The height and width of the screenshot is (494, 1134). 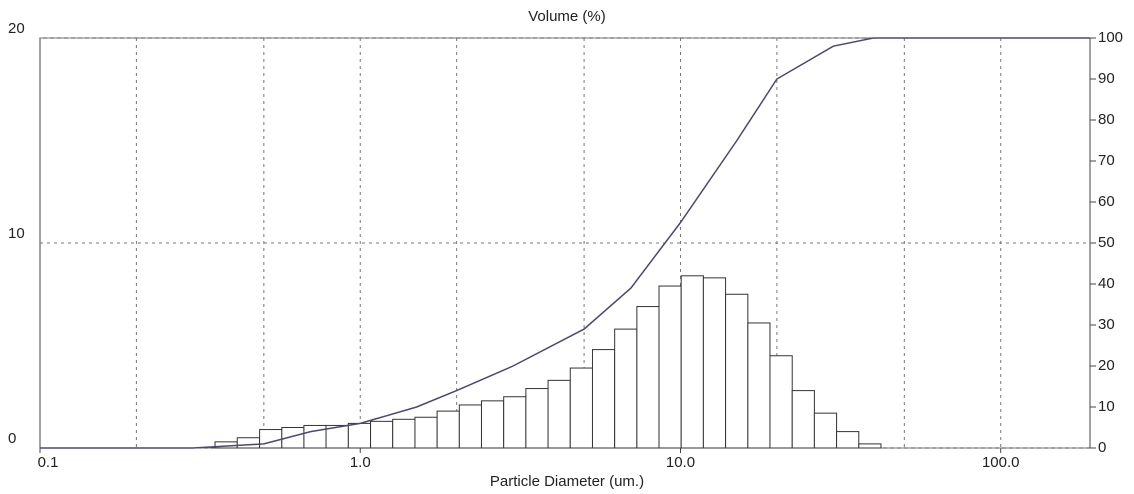 I want to click on y2-tick-label: 70, so click(x=1106, y=160).